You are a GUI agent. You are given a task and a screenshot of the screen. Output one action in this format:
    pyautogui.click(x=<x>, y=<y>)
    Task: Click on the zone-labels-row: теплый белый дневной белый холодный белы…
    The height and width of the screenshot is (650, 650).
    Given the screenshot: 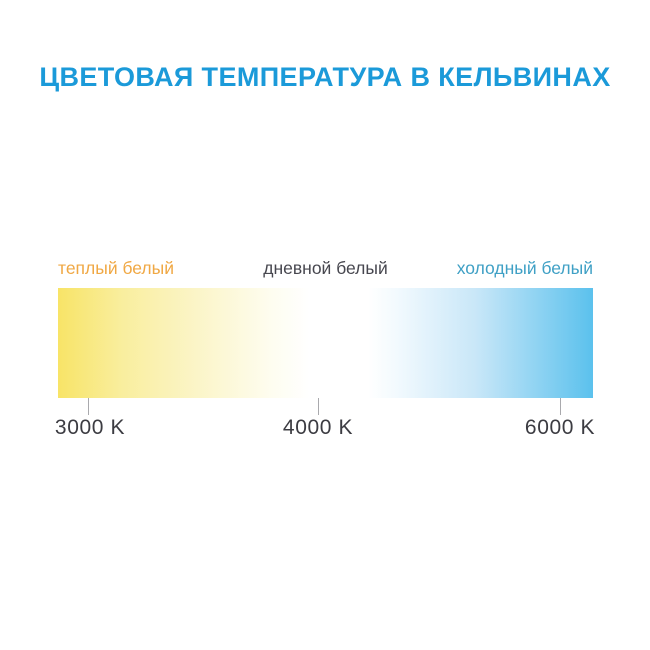 What is the action you would take?
    pyautogui.click(x=325, y=269)
    